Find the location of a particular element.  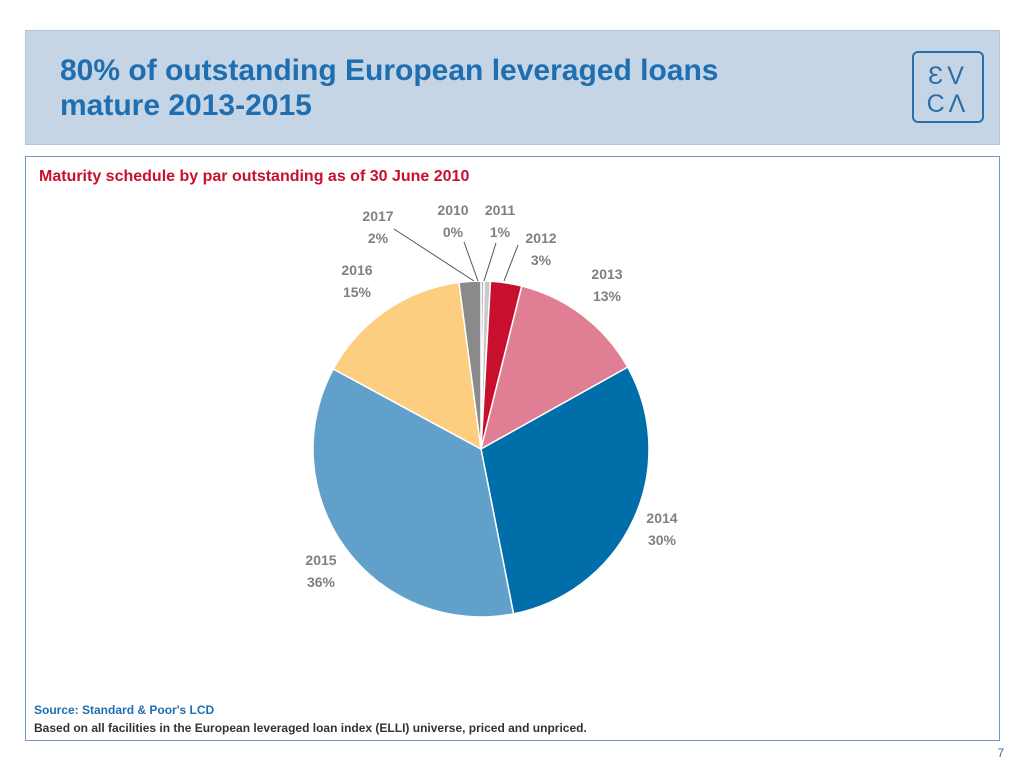

slice-label-percent-2016: 15% is located at coordinates (357, 292).